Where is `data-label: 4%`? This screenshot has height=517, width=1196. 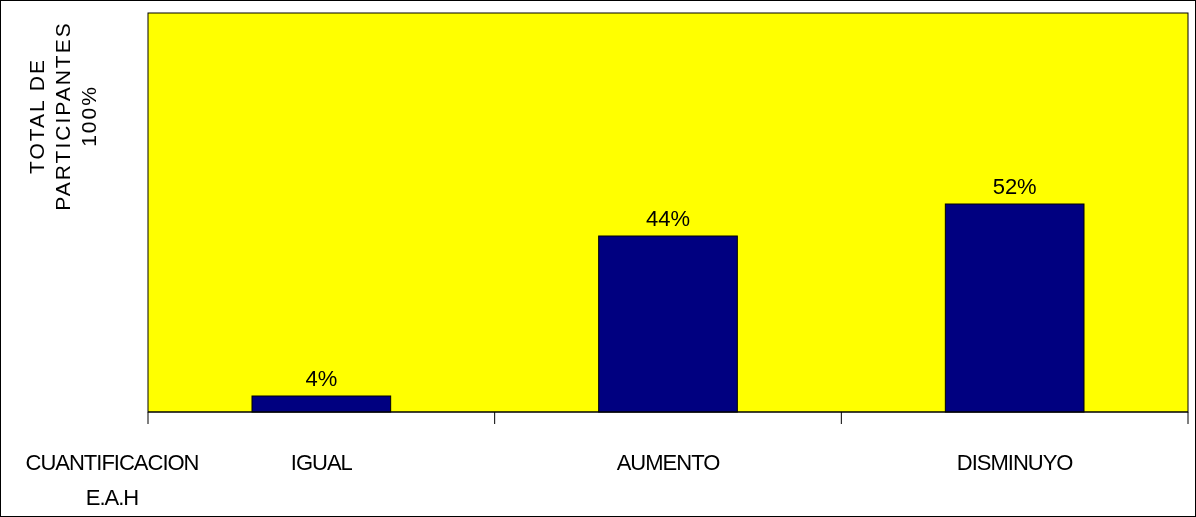 data-label: 4% is located at coordinates (321, 378).